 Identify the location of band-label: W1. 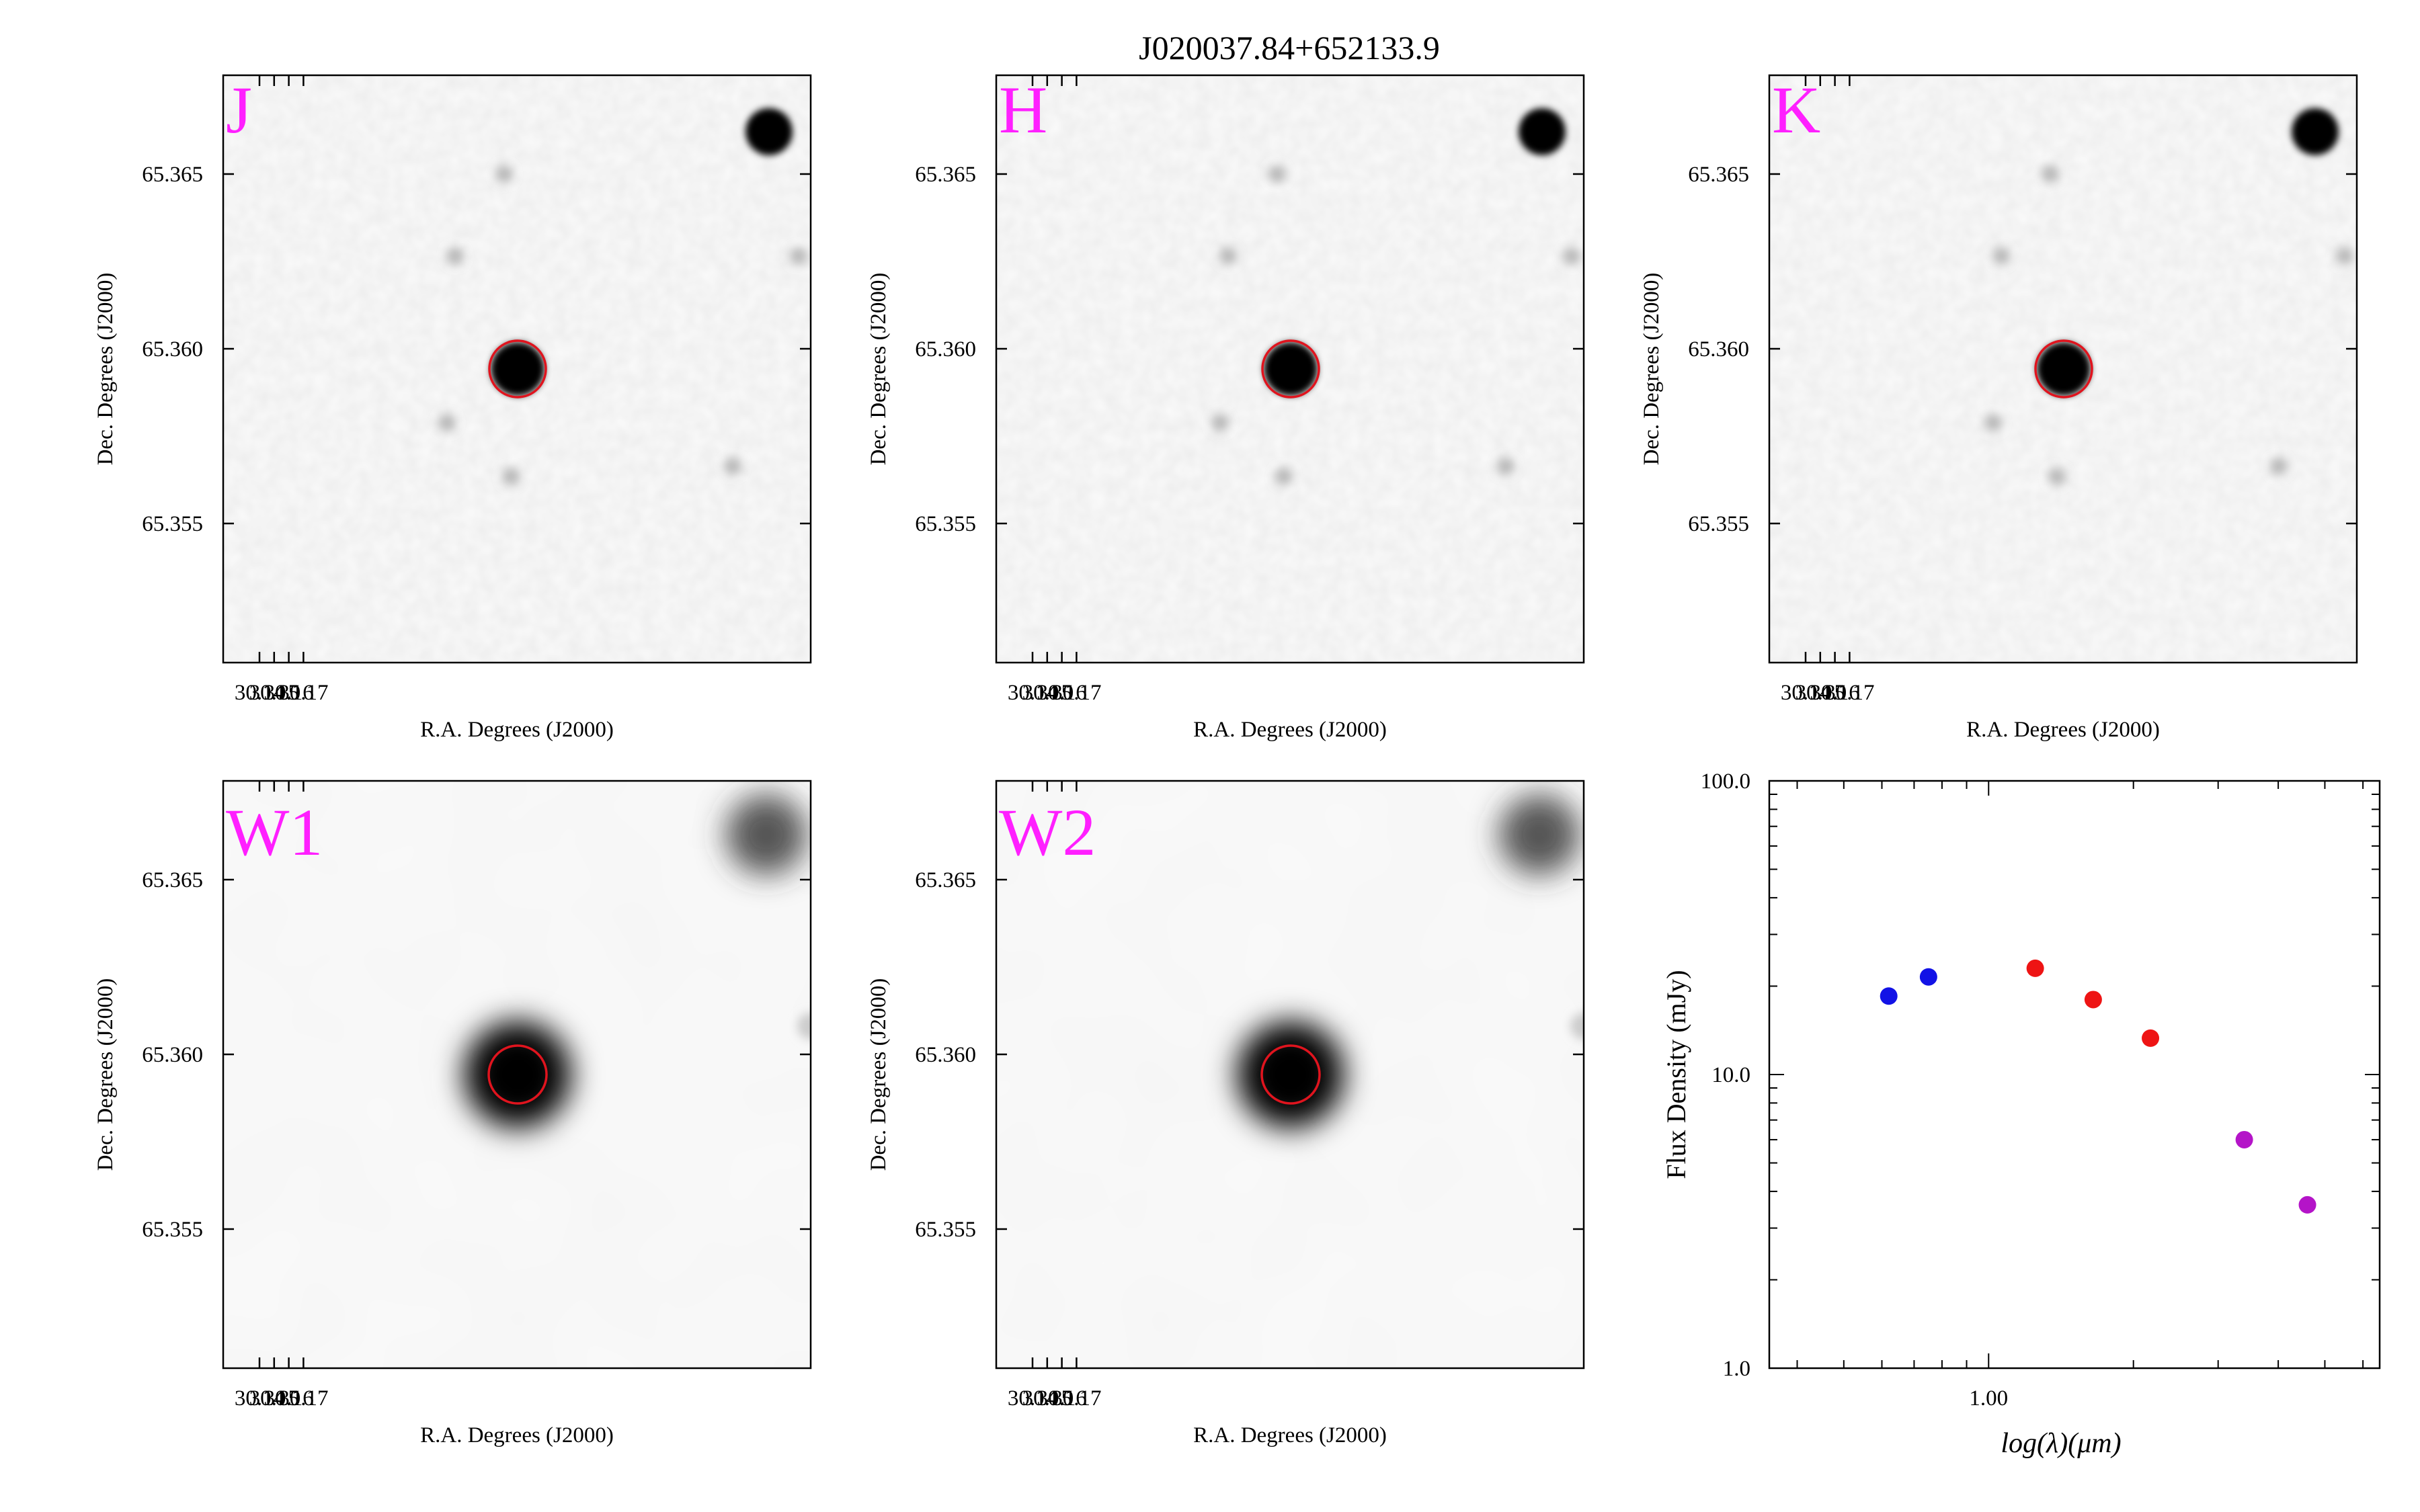
(274, 833).